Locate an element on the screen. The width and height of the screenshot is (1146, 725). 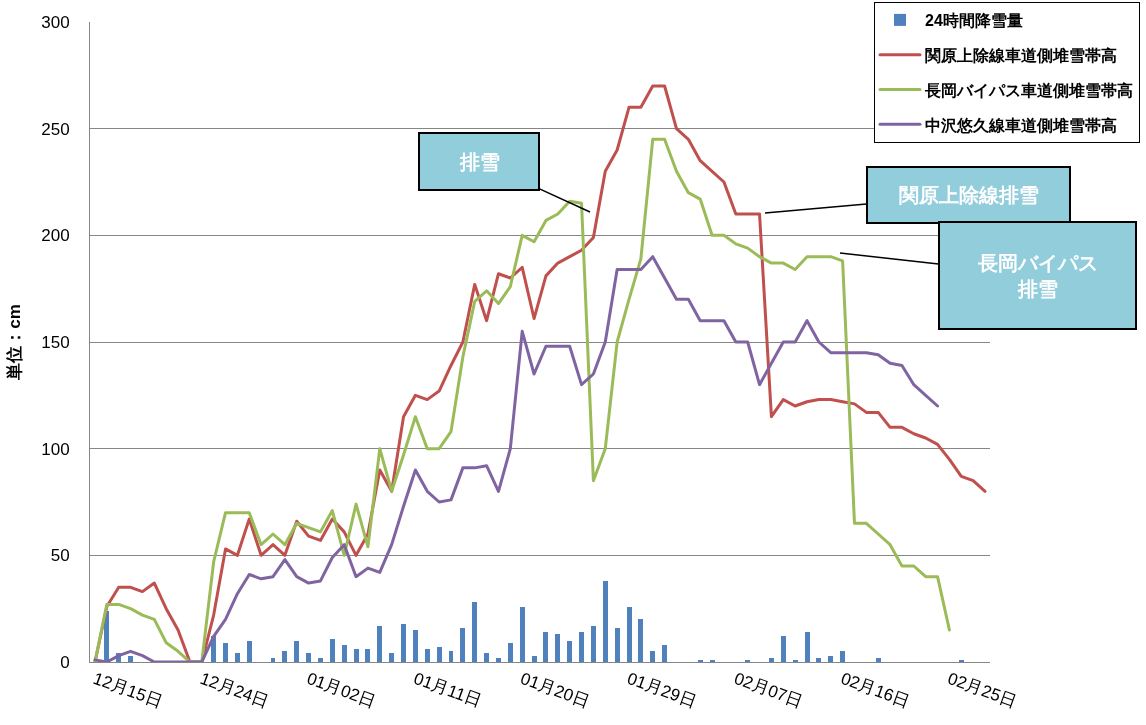
y-axis-title: 単位：cm is located at coordinates (14, 342).